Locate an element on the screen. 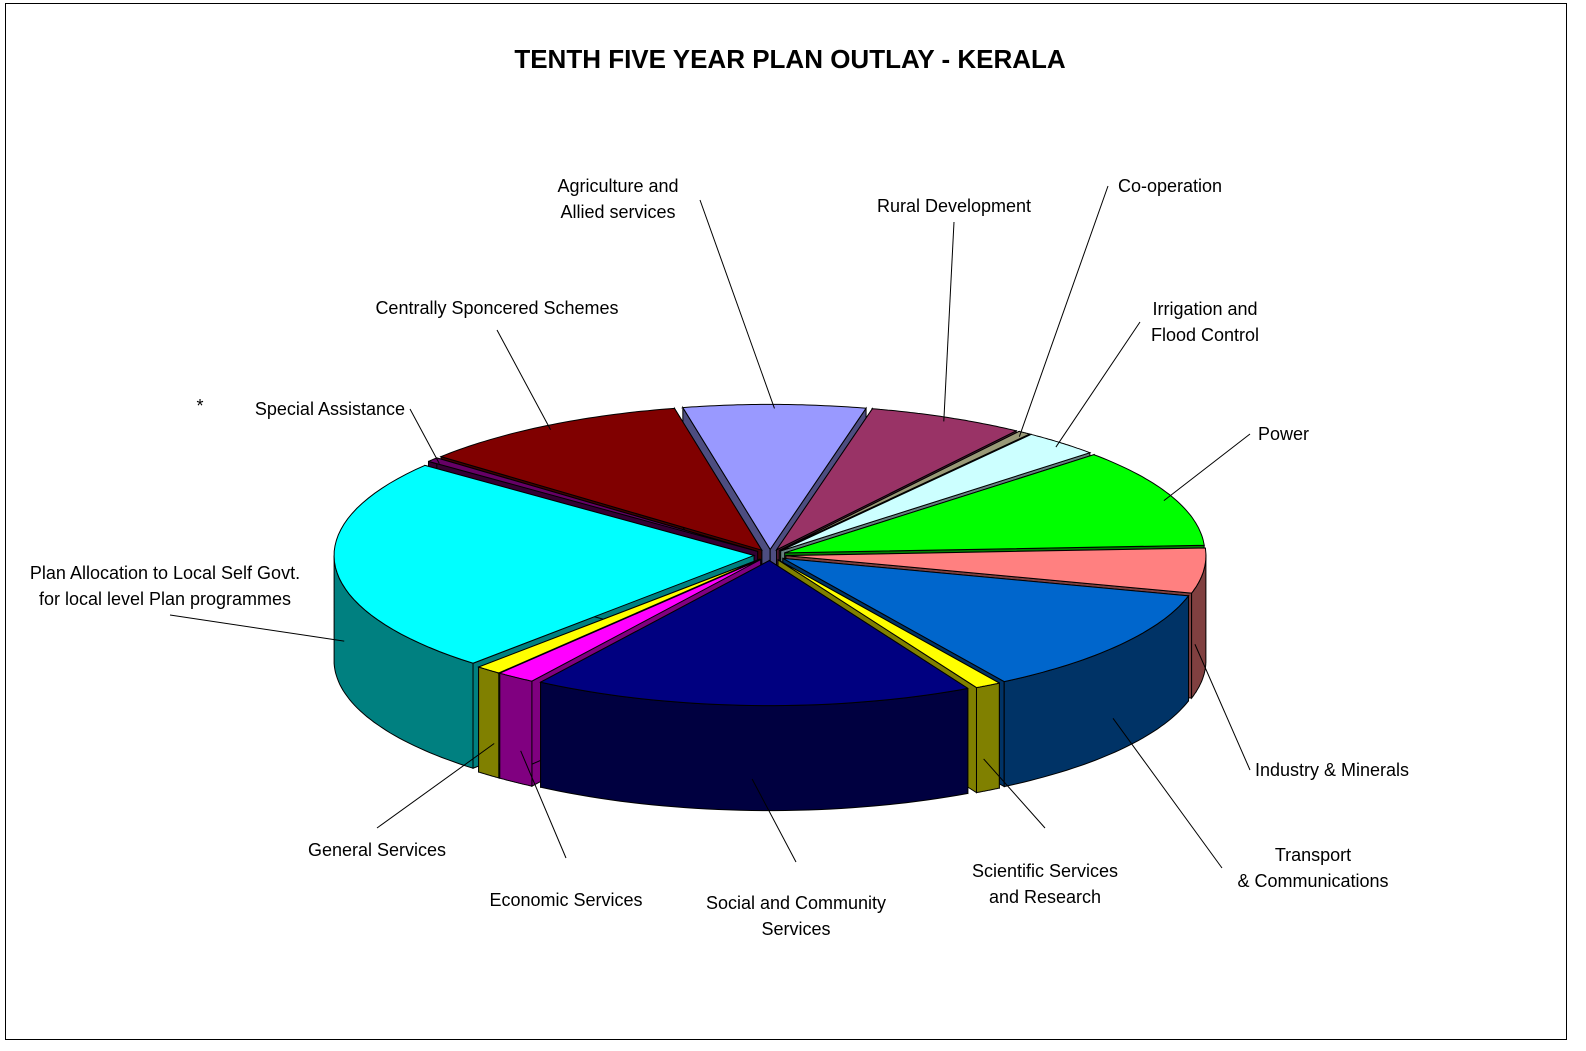 Image resolution: width=1586 pixels, height=1051 pixels. label-line: Social and Community is located at coordinates (796, 903).